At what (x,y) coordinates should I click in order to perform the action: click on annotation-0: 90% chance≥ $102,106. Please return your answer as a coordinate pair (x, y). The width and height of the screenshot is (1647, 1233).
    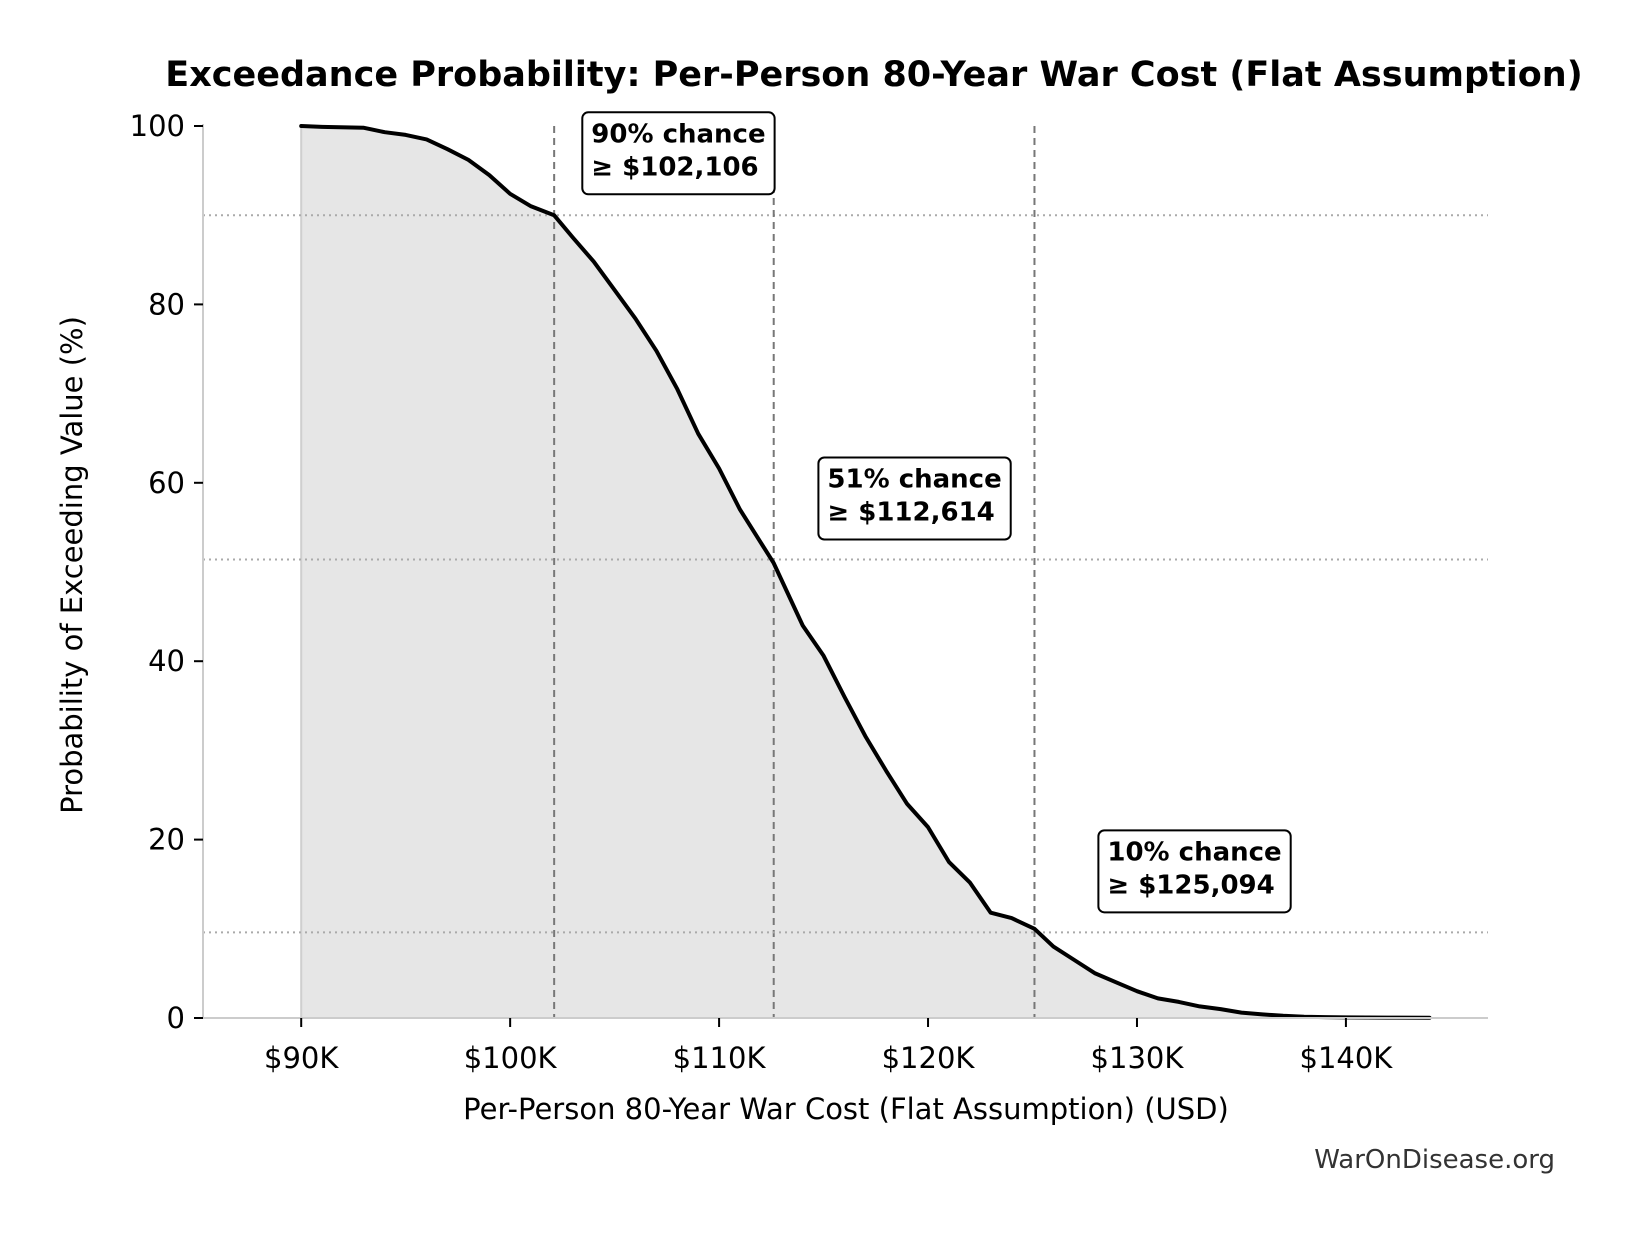
    Looking at the image, I should click on (678, 153).